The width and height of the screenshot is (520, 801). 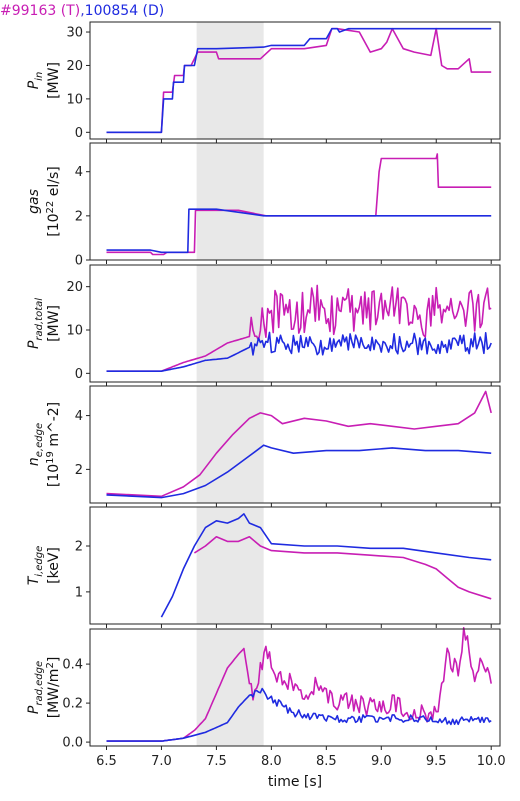 What do you see at coordinates (53, 444) in the screenshot?
I see `y-axis-unit: [1019 m^-2]` at bounding box center [53, 444].